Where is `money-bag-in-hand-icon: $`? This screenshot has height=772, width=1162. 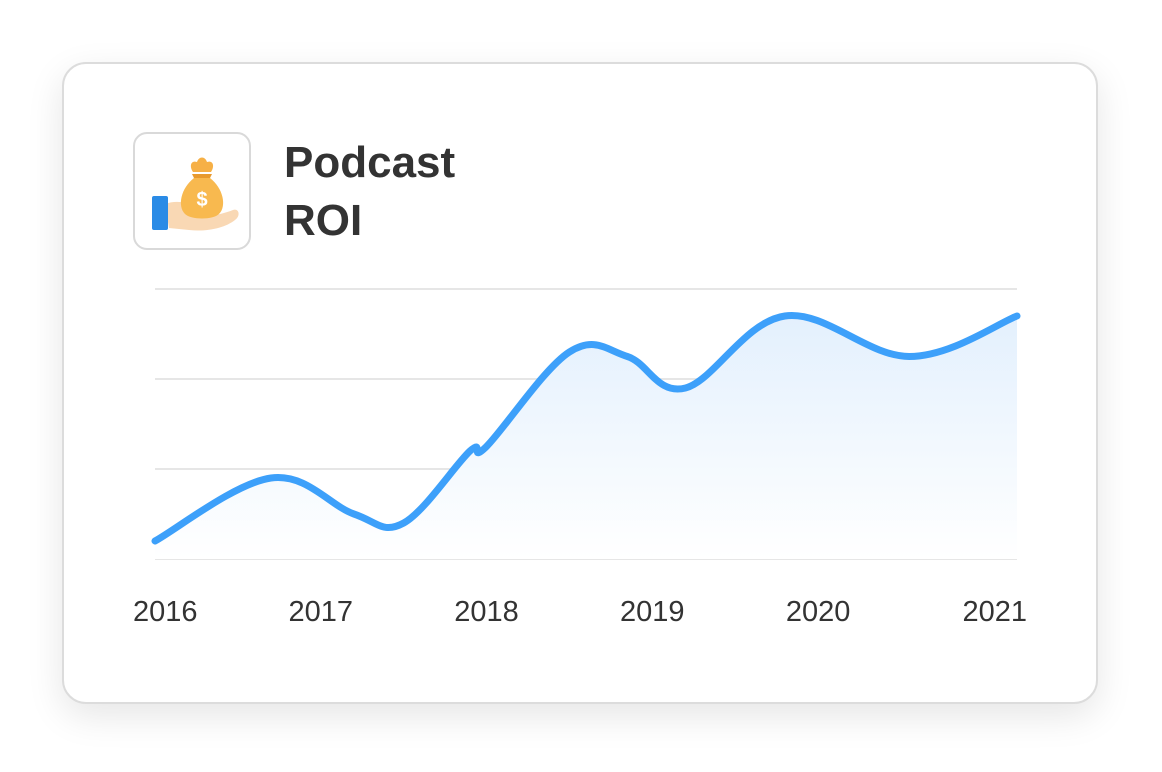
money-bag-in-hand-icon: $ is located at coordinates (192, 191).